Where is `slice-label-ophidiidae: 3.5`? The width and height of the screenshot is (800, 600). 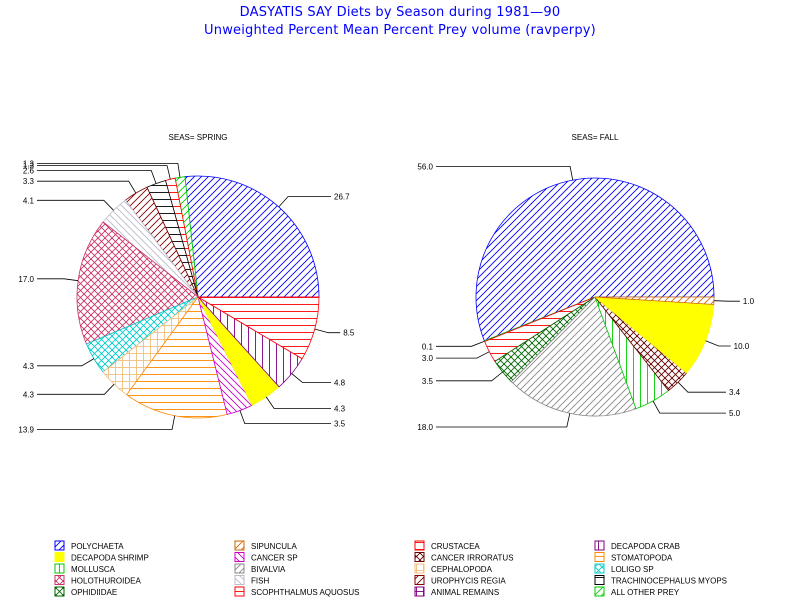
slice-label-ophidiidae: 3.5 is located at coordinates (428, 381).